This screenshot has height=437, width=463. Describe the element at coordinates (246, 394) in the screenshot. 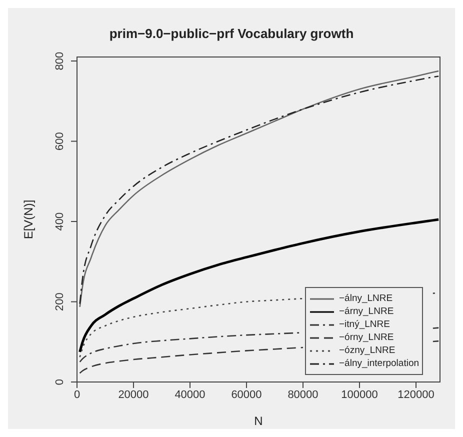

I see `x-tick-label: 60000` at that location.